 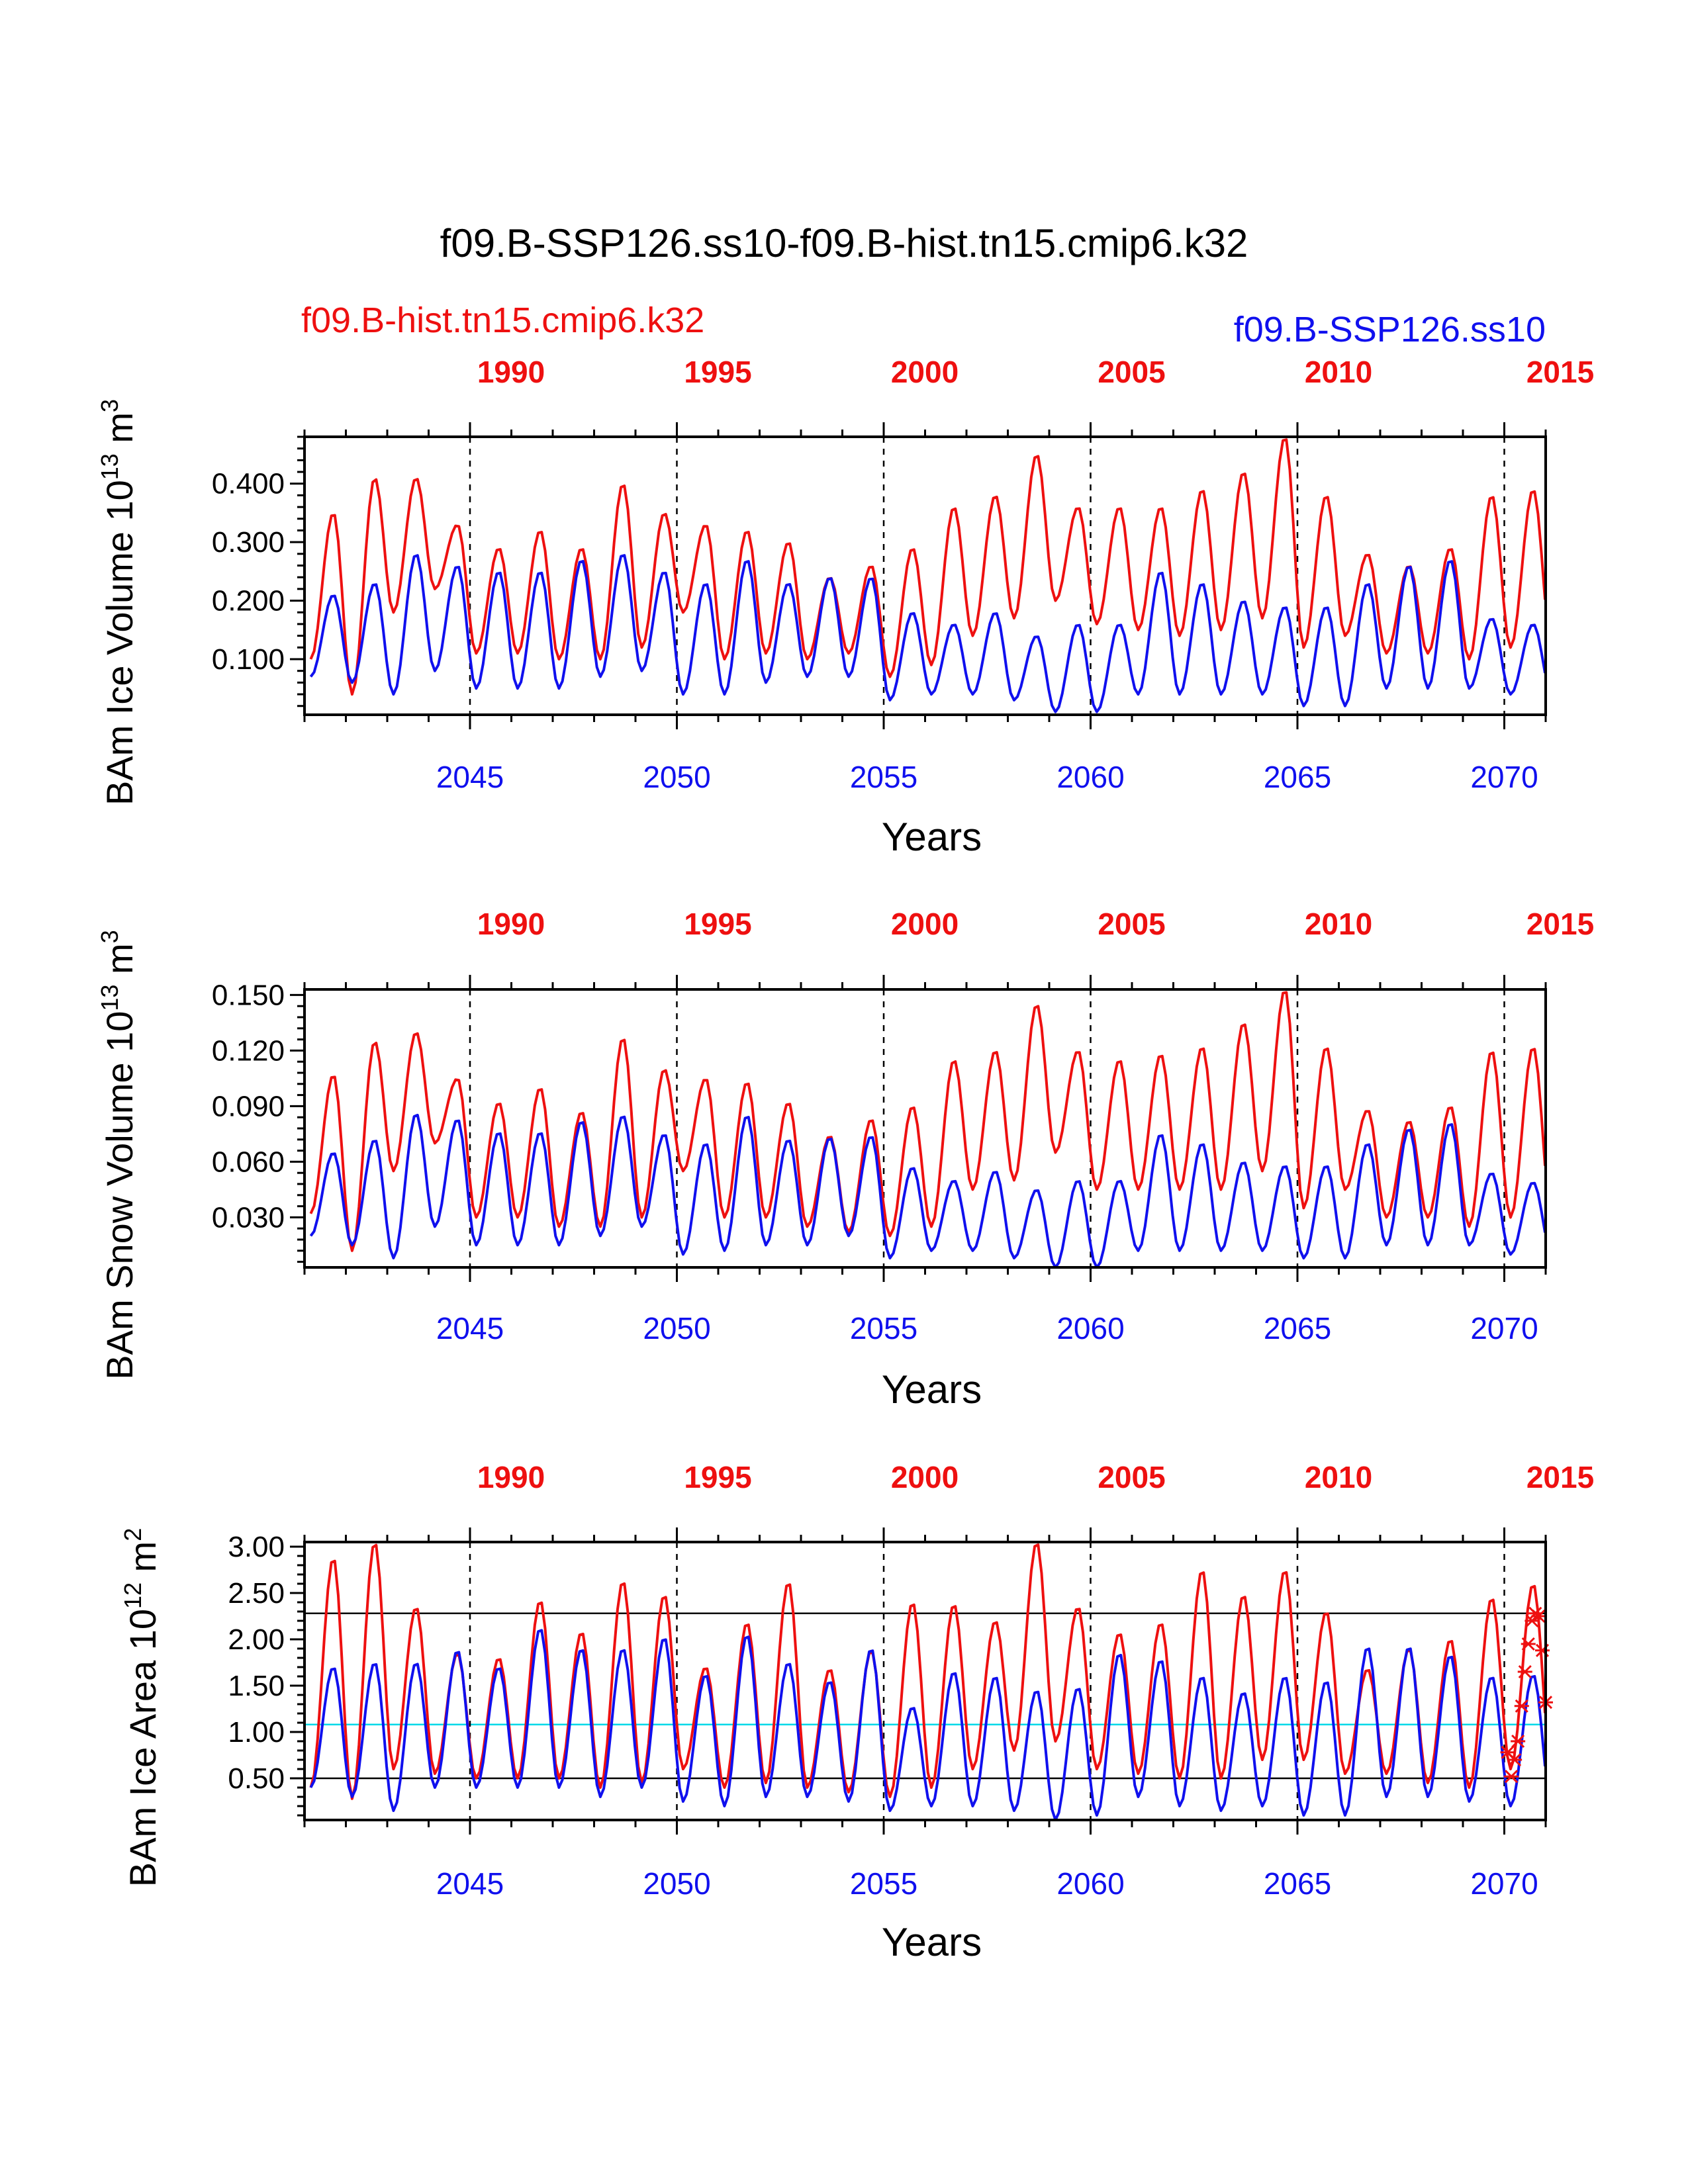 I want to click on case-ref-label: f09.B-hist.tn15.cmip6.k32, so click(x=502, y=320).